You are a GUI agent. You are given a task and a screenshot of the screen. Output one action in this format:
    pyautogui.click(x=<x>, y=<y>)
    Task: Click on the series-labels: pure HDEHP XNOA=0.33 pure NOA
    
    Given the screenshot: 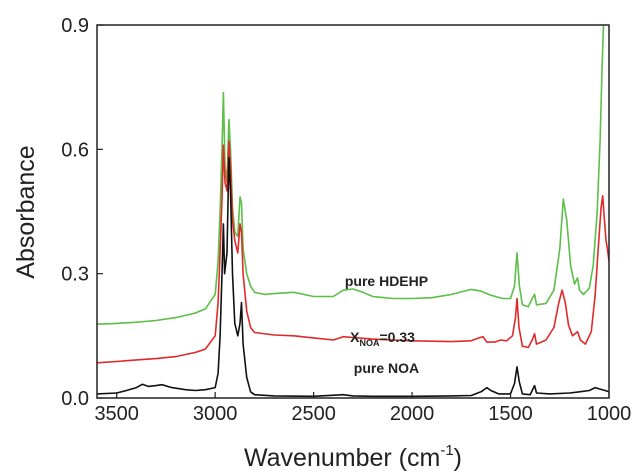 What is the action you would take?
    pyautogui.click(x=386, y=324)
    